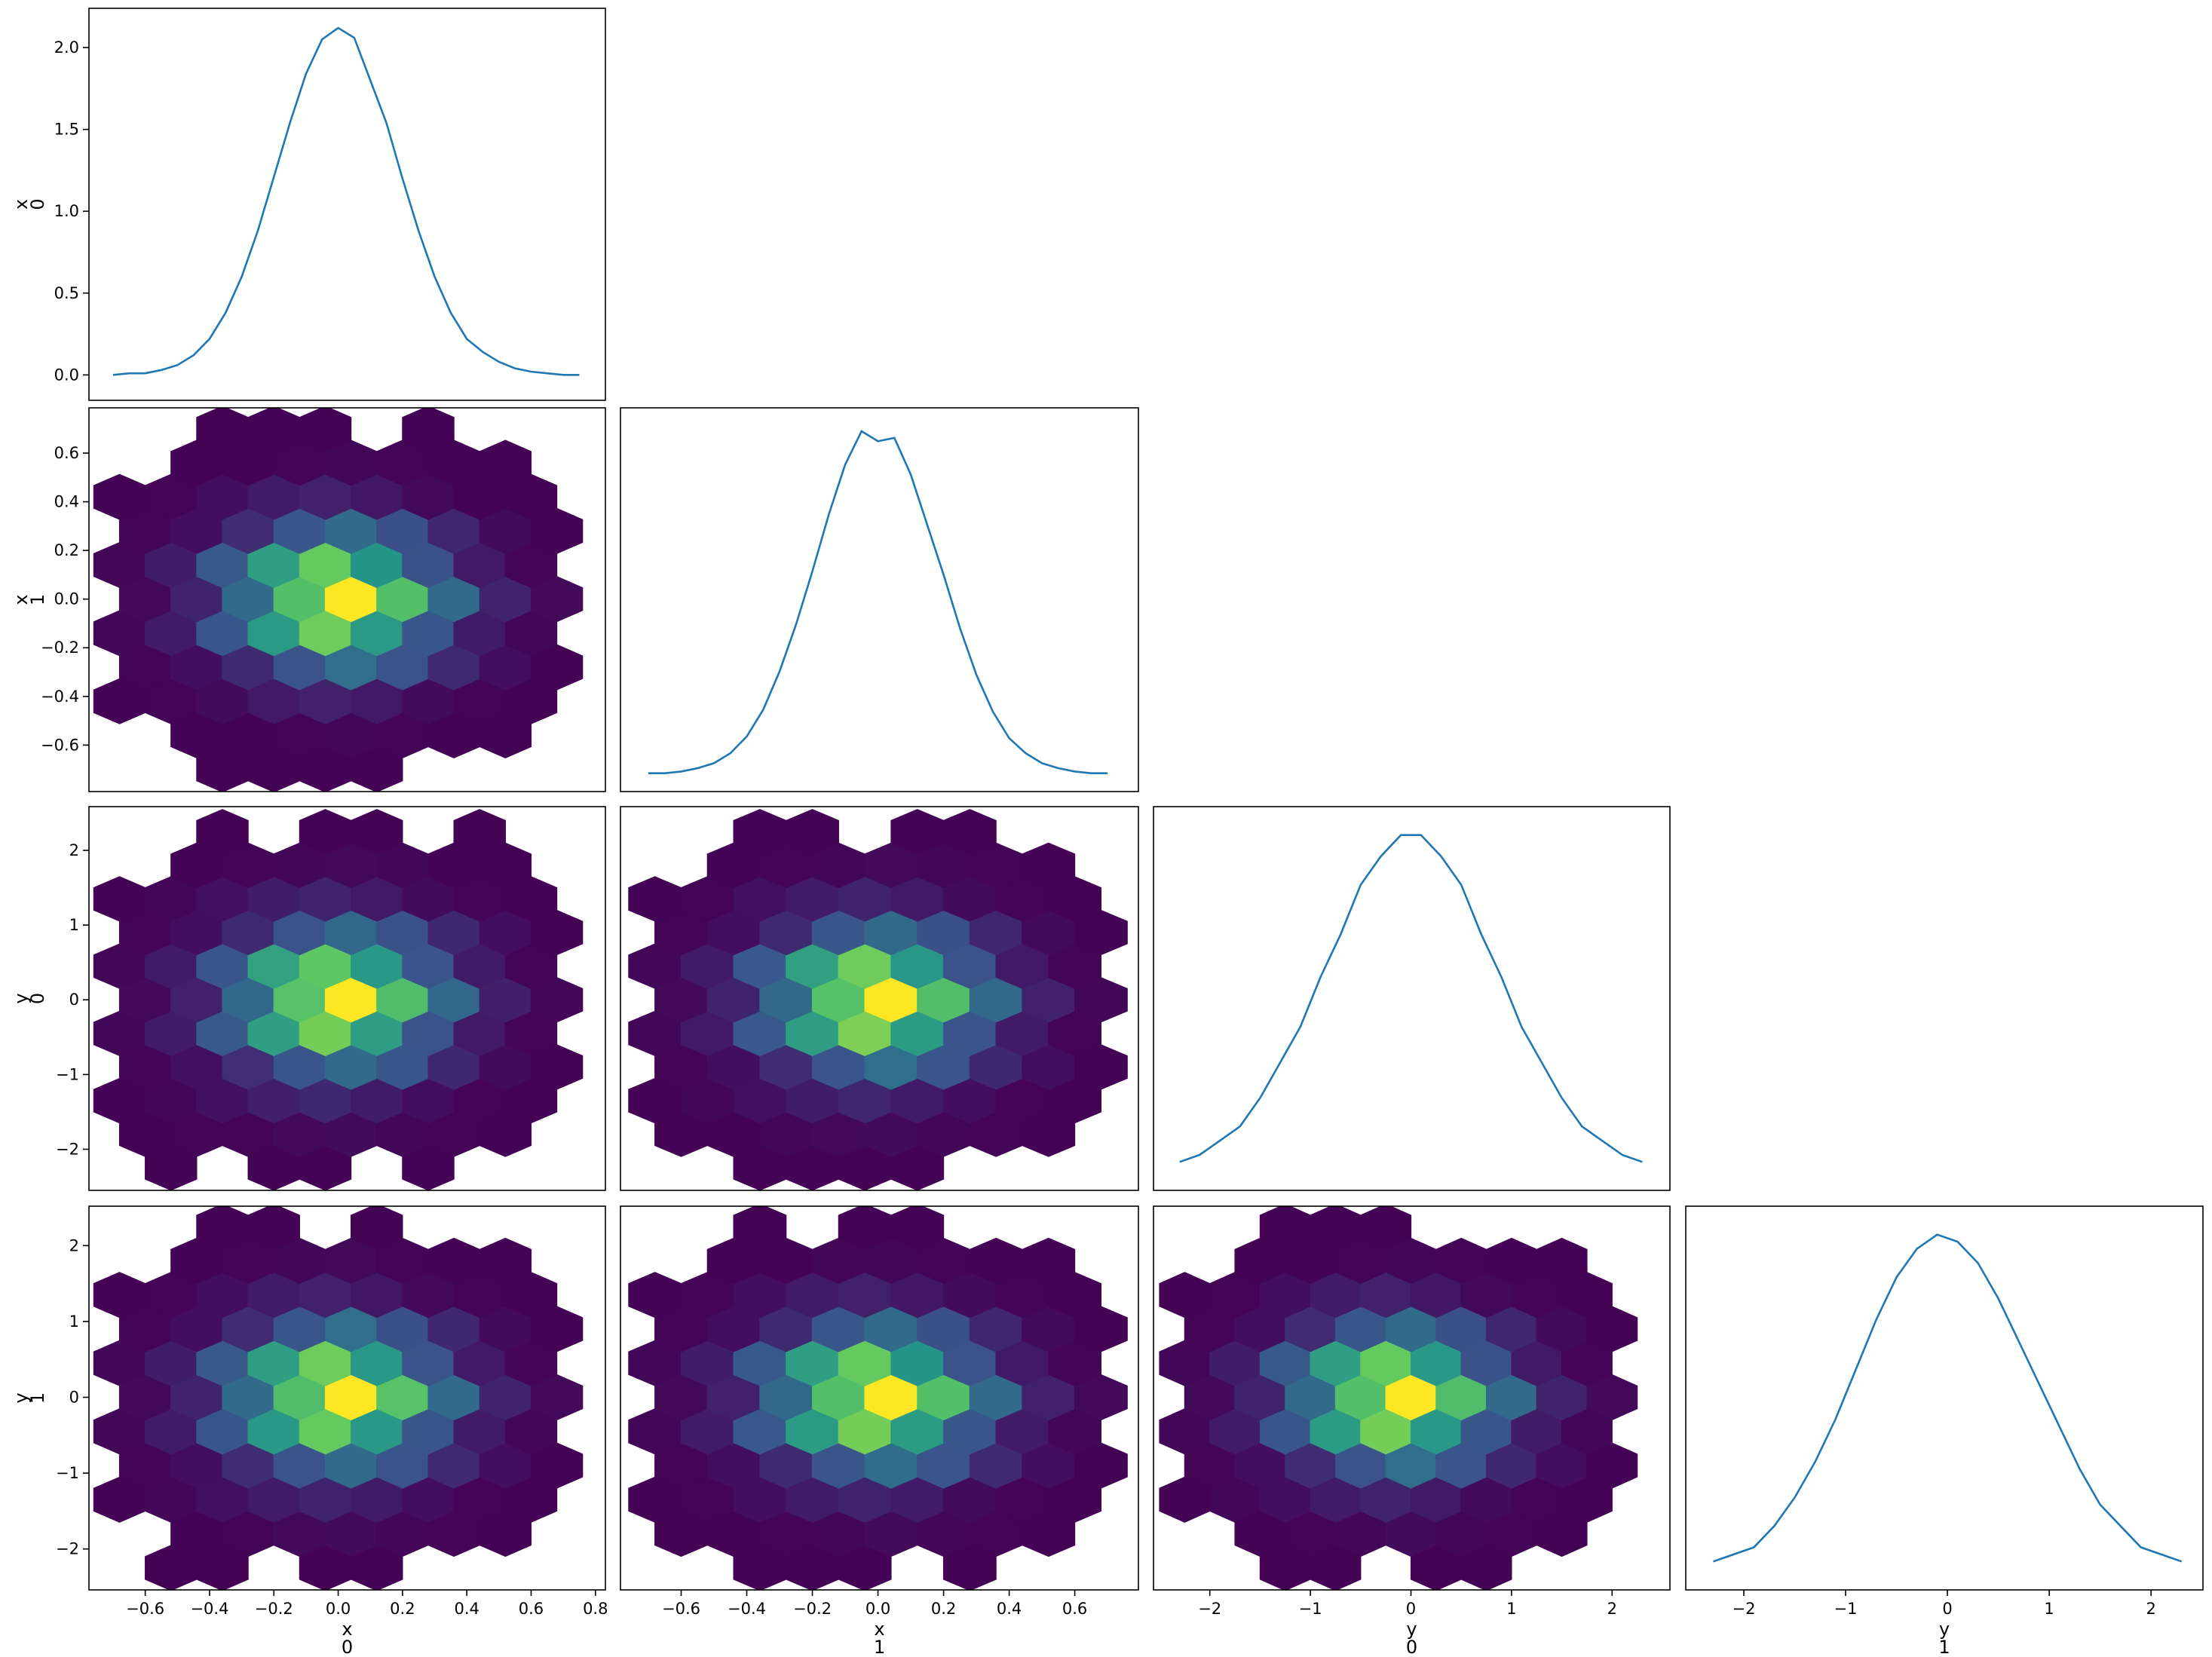 The width and height of the screenshot is (2212, 1657). What do you see at coordinates (37, 998) in the screenshot?
I see `y-axis-label: 0` at bounding box center [37, 998].